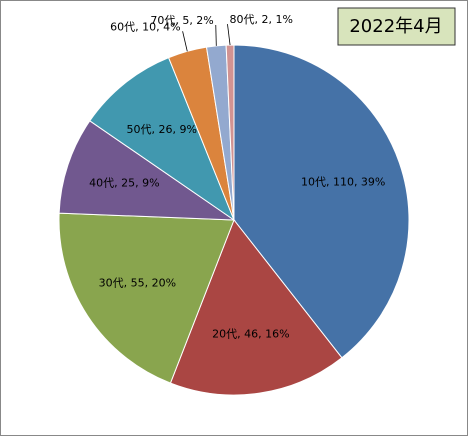  I want to click on data-label: 40代, 25, 9%, so click(124, 183).